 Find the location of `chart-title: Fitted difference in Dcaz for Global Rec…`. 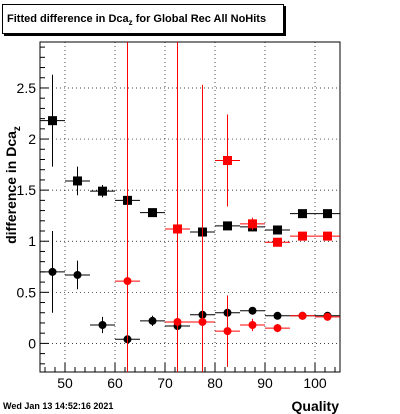

chart-title: Fitted difference in Dcaz for Global Rec… is located at coordinates (136, 20).